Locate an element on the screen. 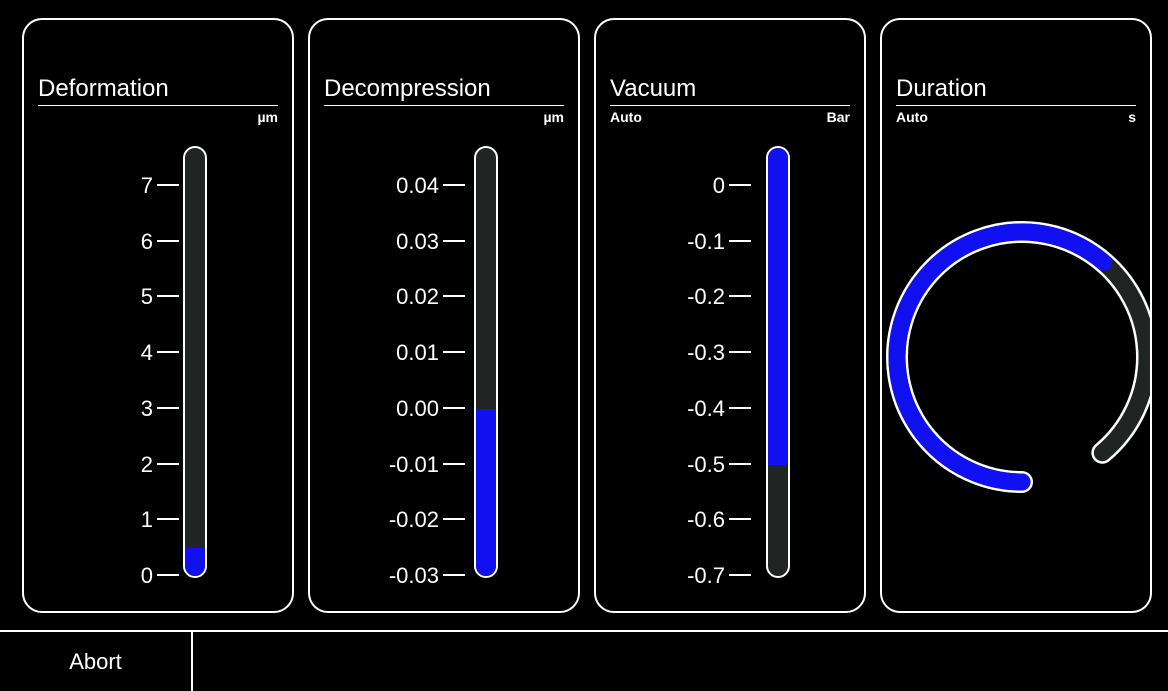 This screenshot has height=691, width=1168. tick: 0.02 is located at coordinates (387, 297).